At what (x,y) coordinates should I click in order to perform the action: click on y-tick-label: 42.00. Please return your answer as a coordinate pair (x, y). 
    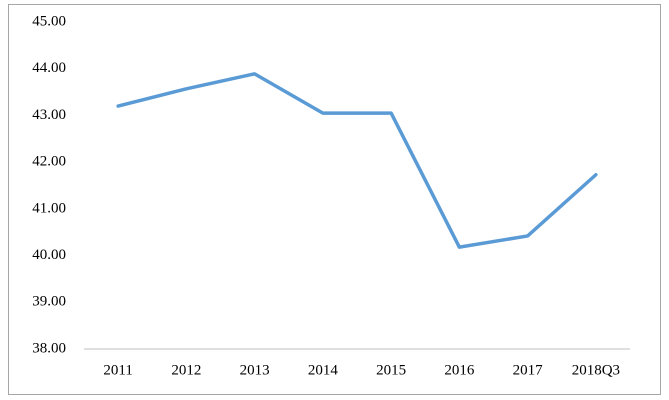
    Looking at the image, I should click on (49, 162).